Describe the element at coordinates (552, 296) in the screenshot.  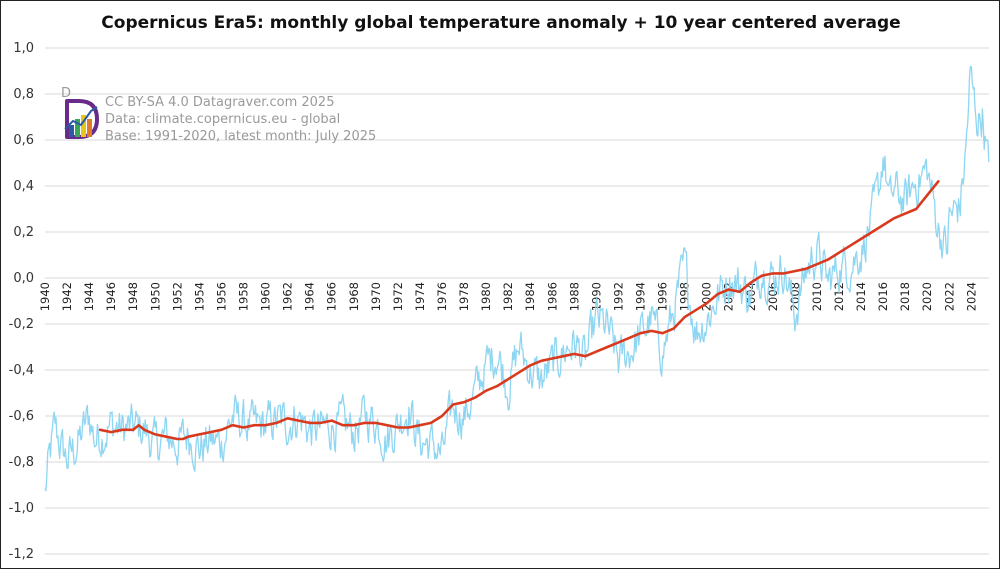
I see `x-tick-label: 1986` at that location.